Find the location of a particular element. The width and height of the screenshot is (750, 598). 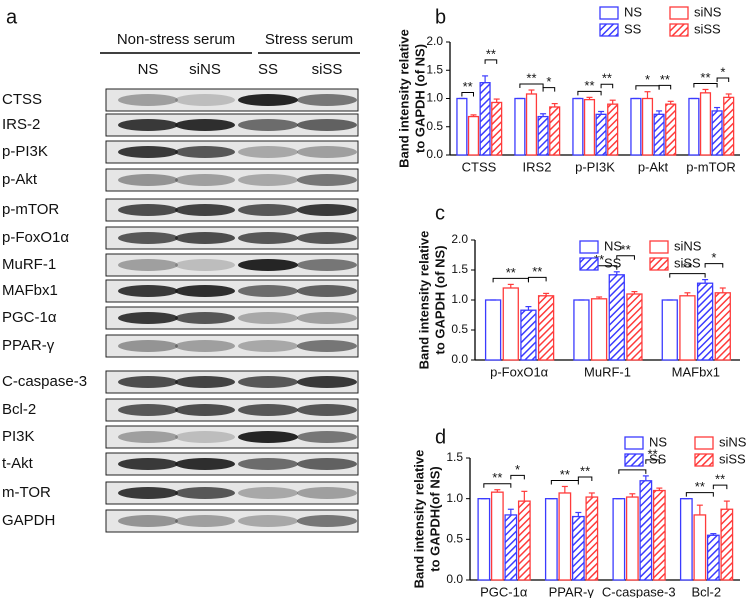

panel-label: b is located at coordinates (440, 17).